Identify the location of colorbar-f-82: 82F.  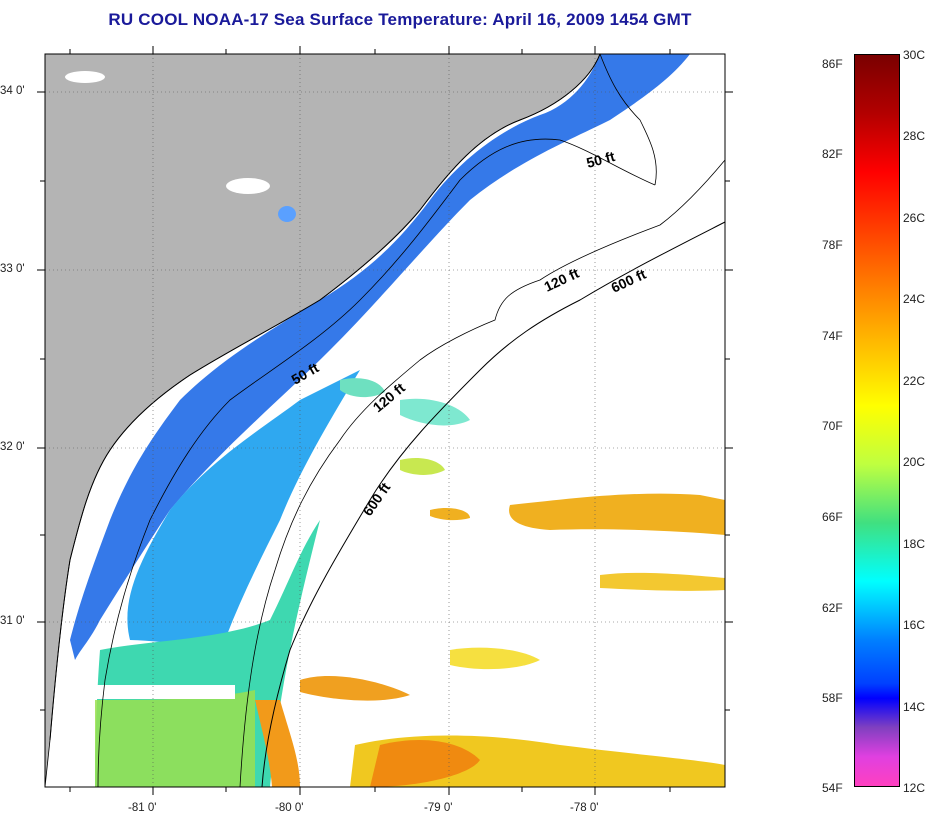
(832, 154).